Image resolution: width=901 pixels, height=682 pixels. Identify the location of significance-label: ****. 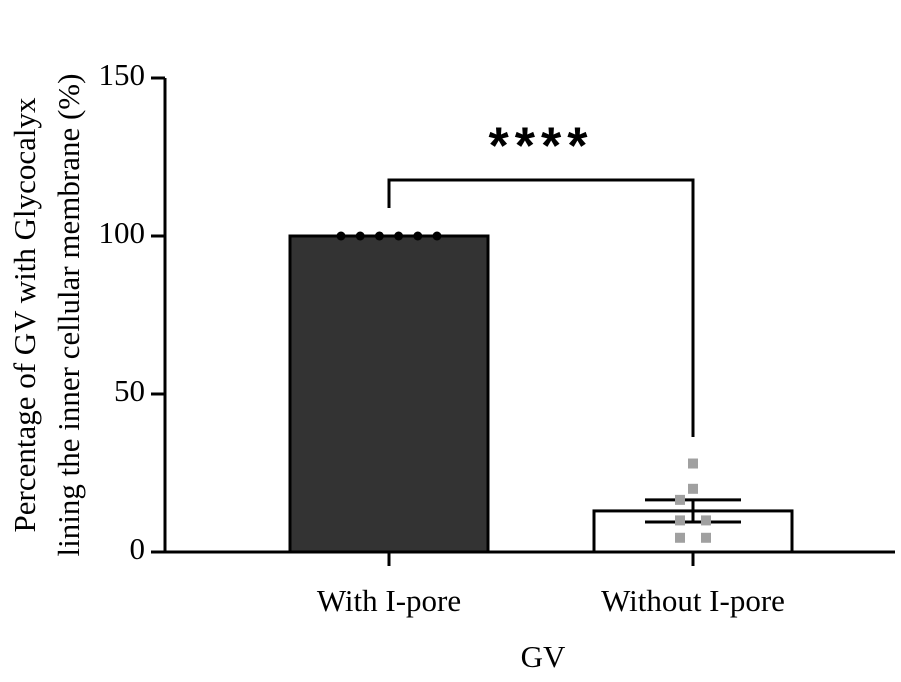
(541, 147).